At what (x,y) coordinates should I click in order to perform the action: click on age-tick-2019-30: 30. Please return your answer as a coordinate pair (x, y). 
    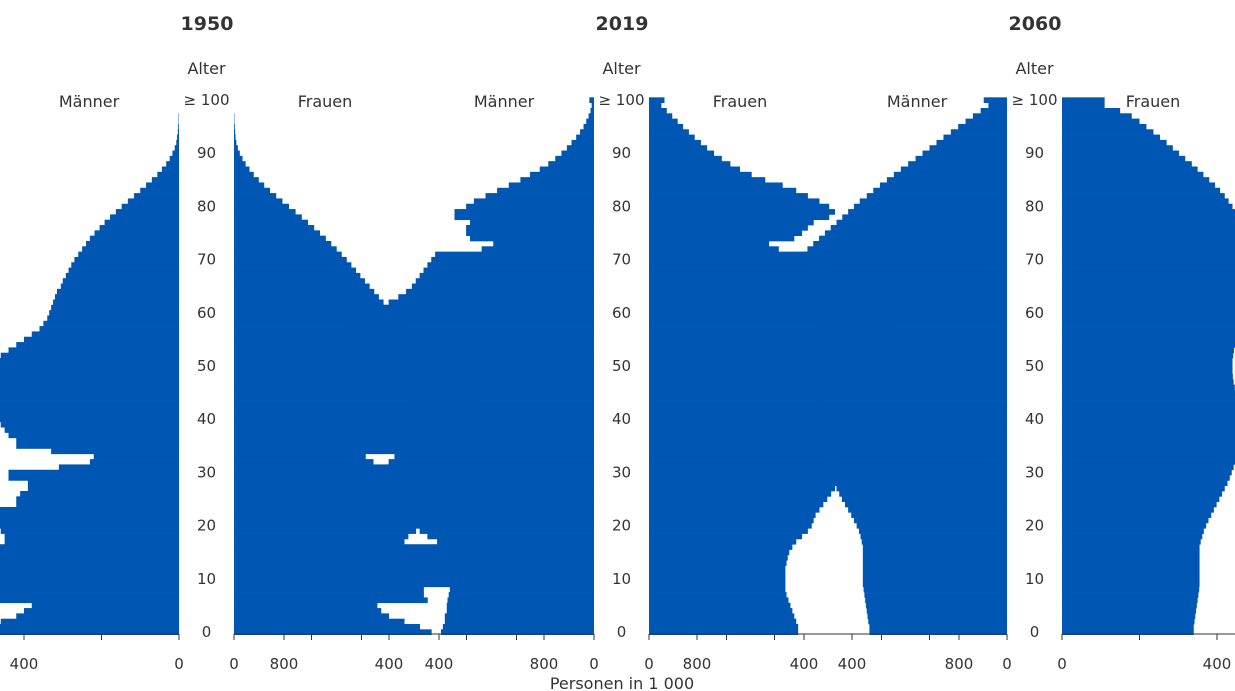
    Looking at the image, I should click on (621, 472).